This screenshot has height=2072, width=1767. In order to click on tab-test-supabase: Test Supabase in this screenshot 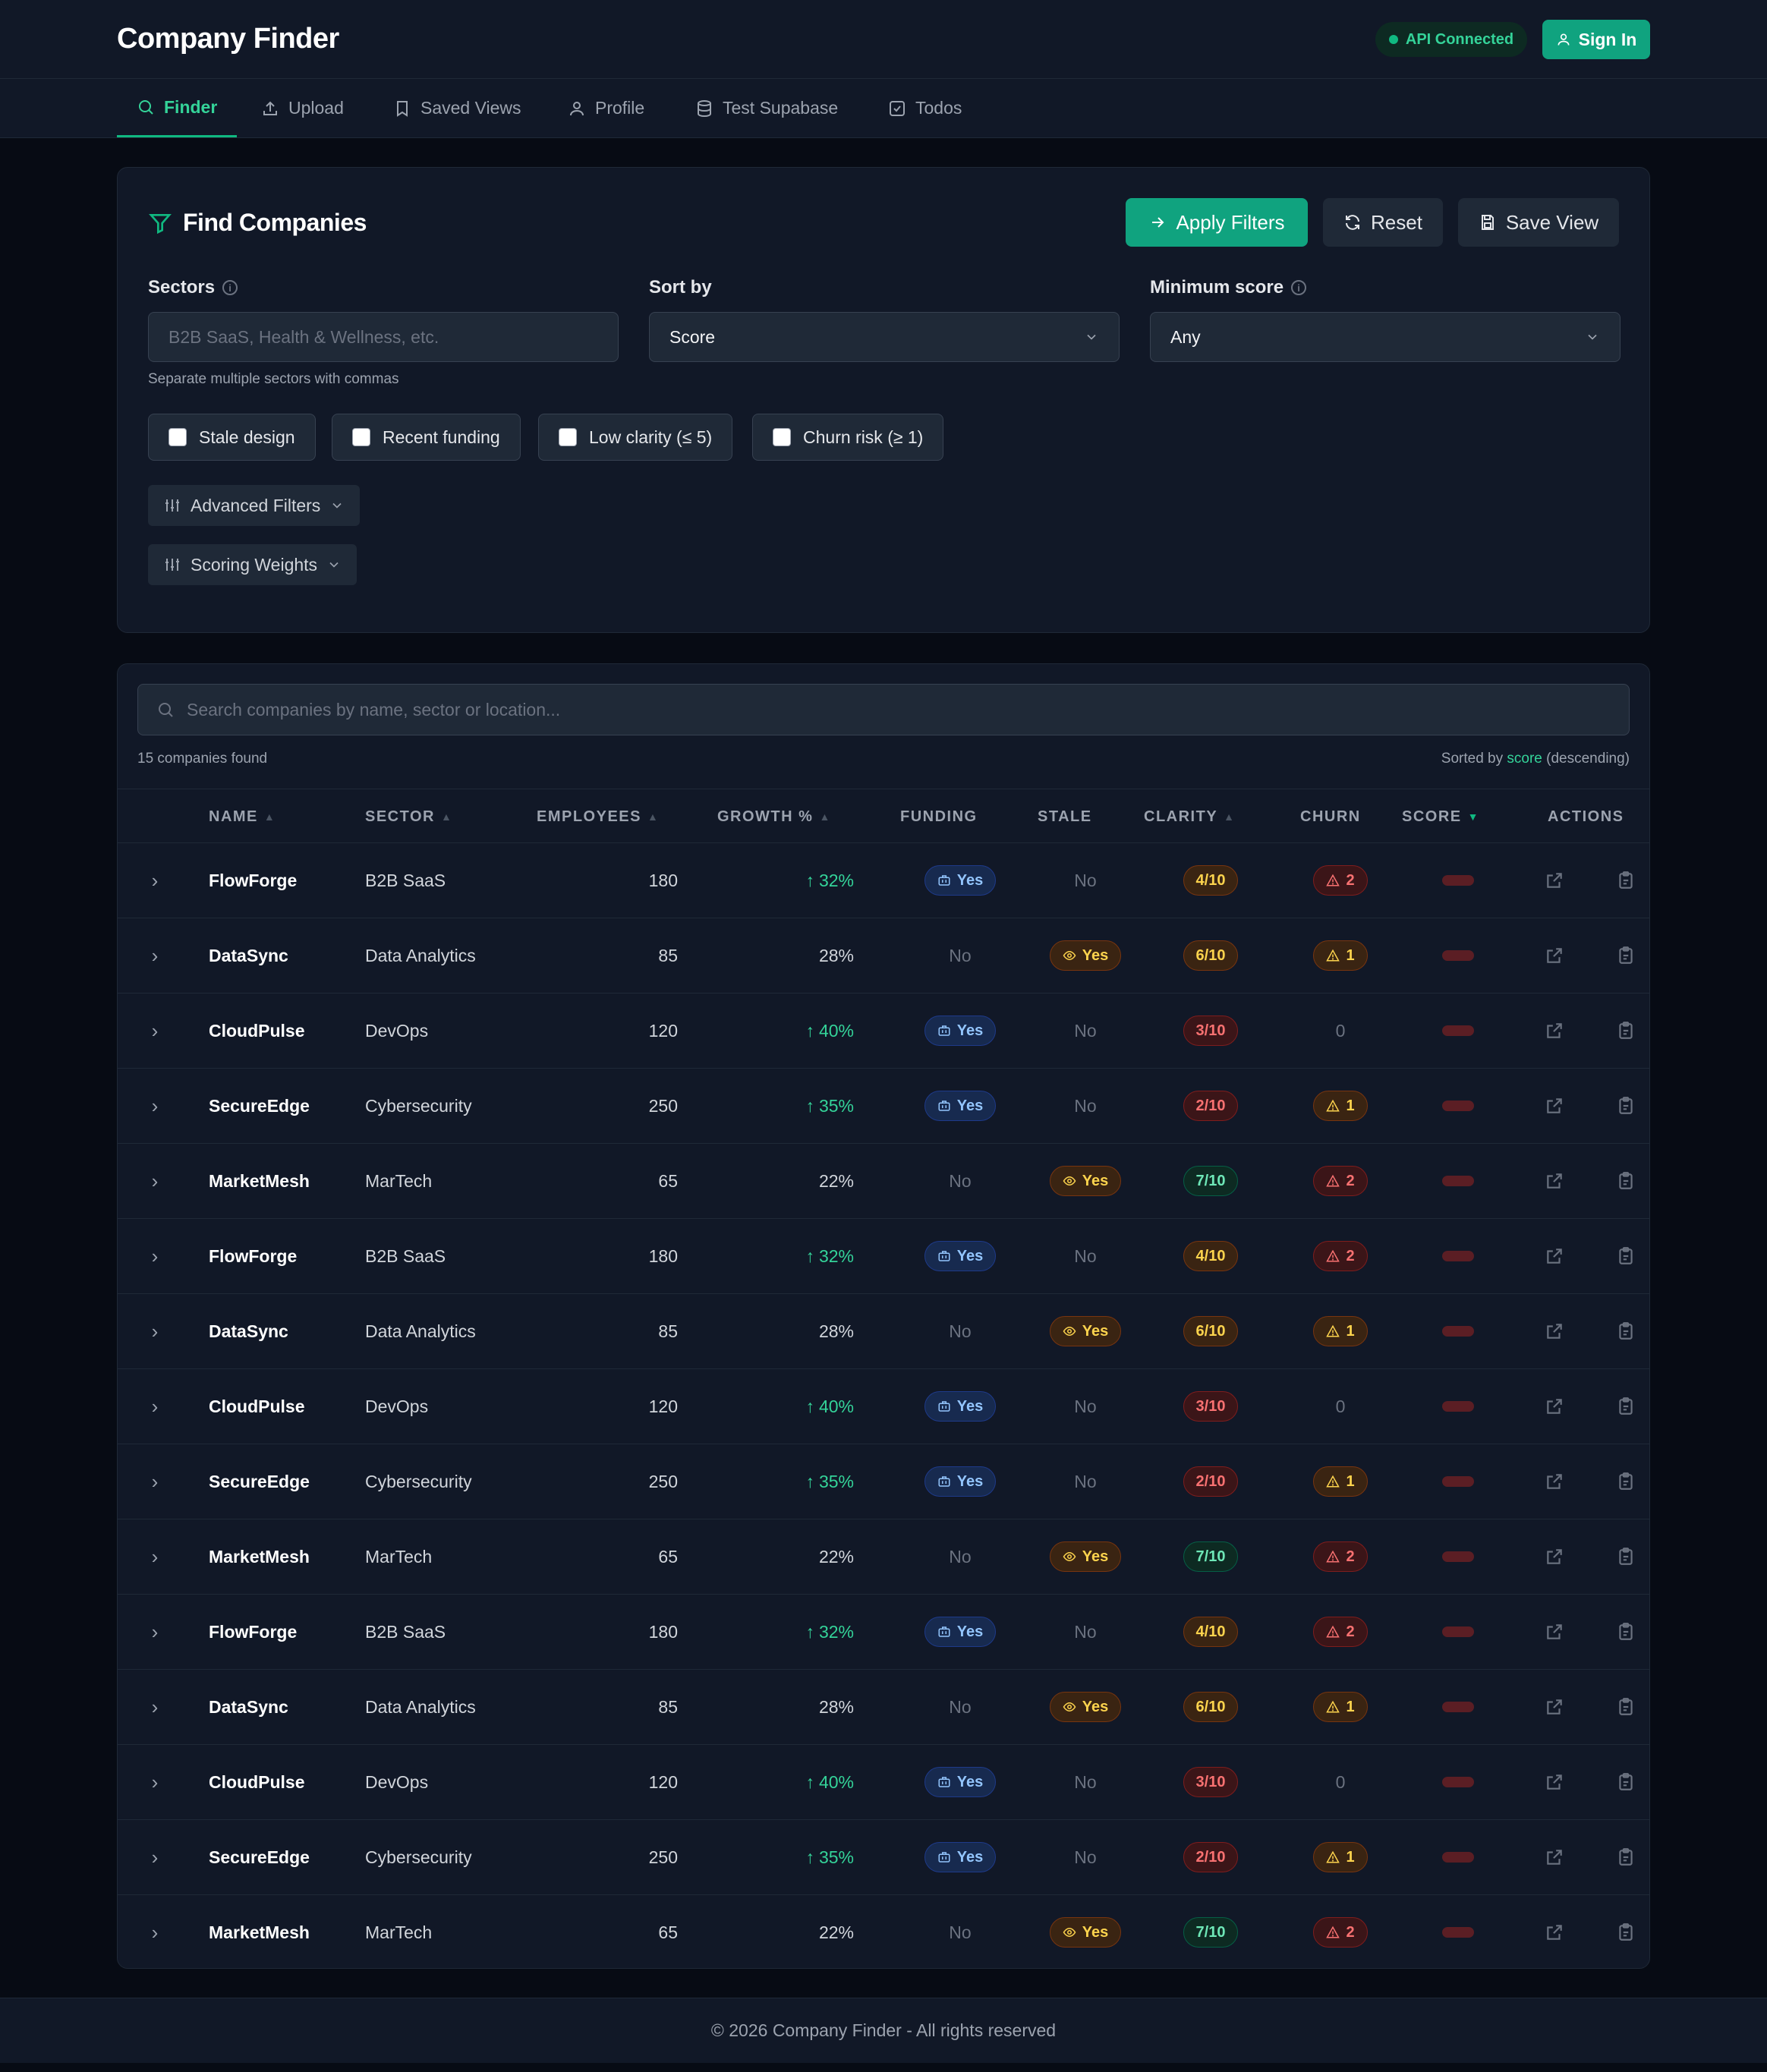, I will do `click(766, 108)`.